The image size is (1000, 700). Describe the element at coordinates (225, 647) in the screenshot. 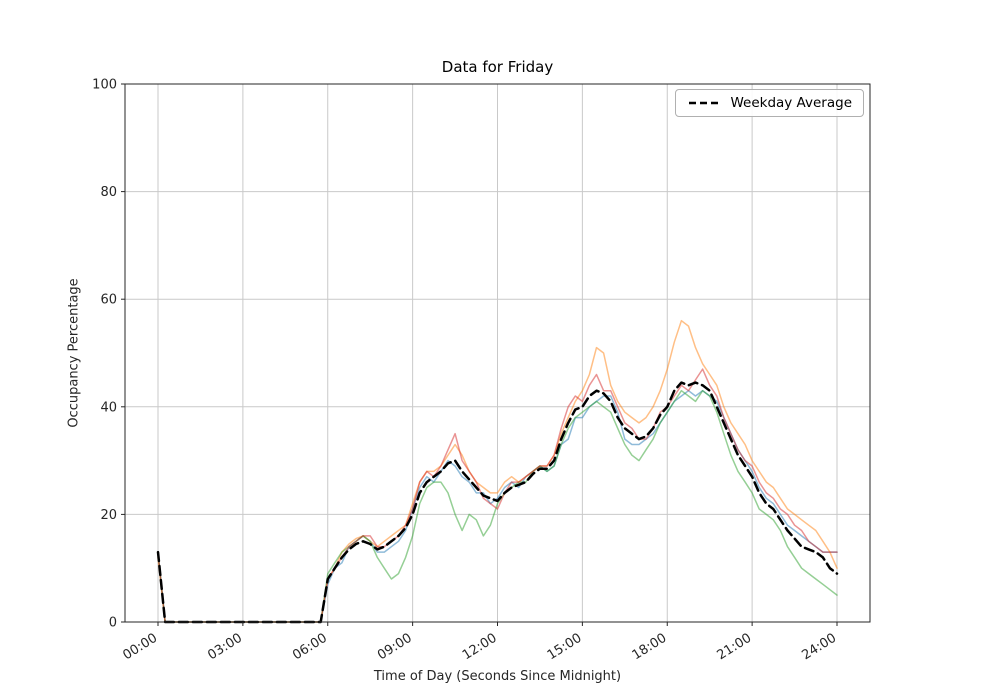

I see `x-tick-label: 03:00` at that location.